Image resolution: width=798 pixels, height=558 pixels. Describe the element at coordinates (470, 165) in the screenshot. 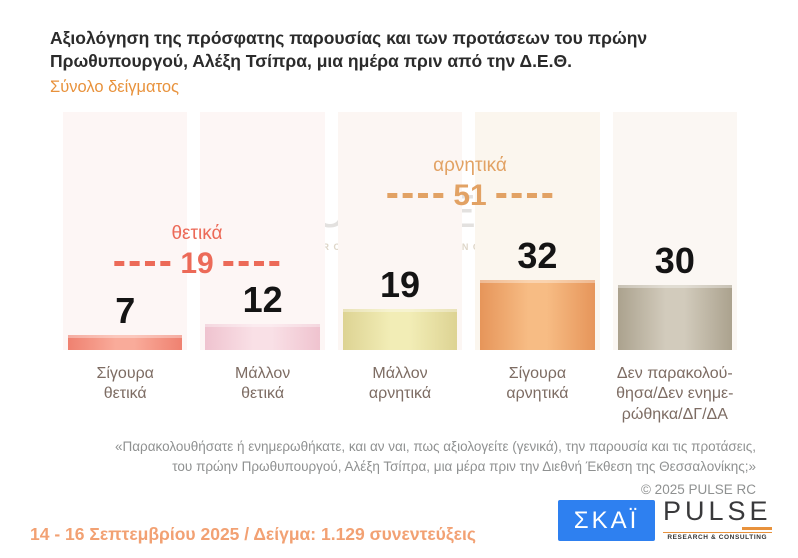

I see `annotation-label: αρνητικά` at that location.